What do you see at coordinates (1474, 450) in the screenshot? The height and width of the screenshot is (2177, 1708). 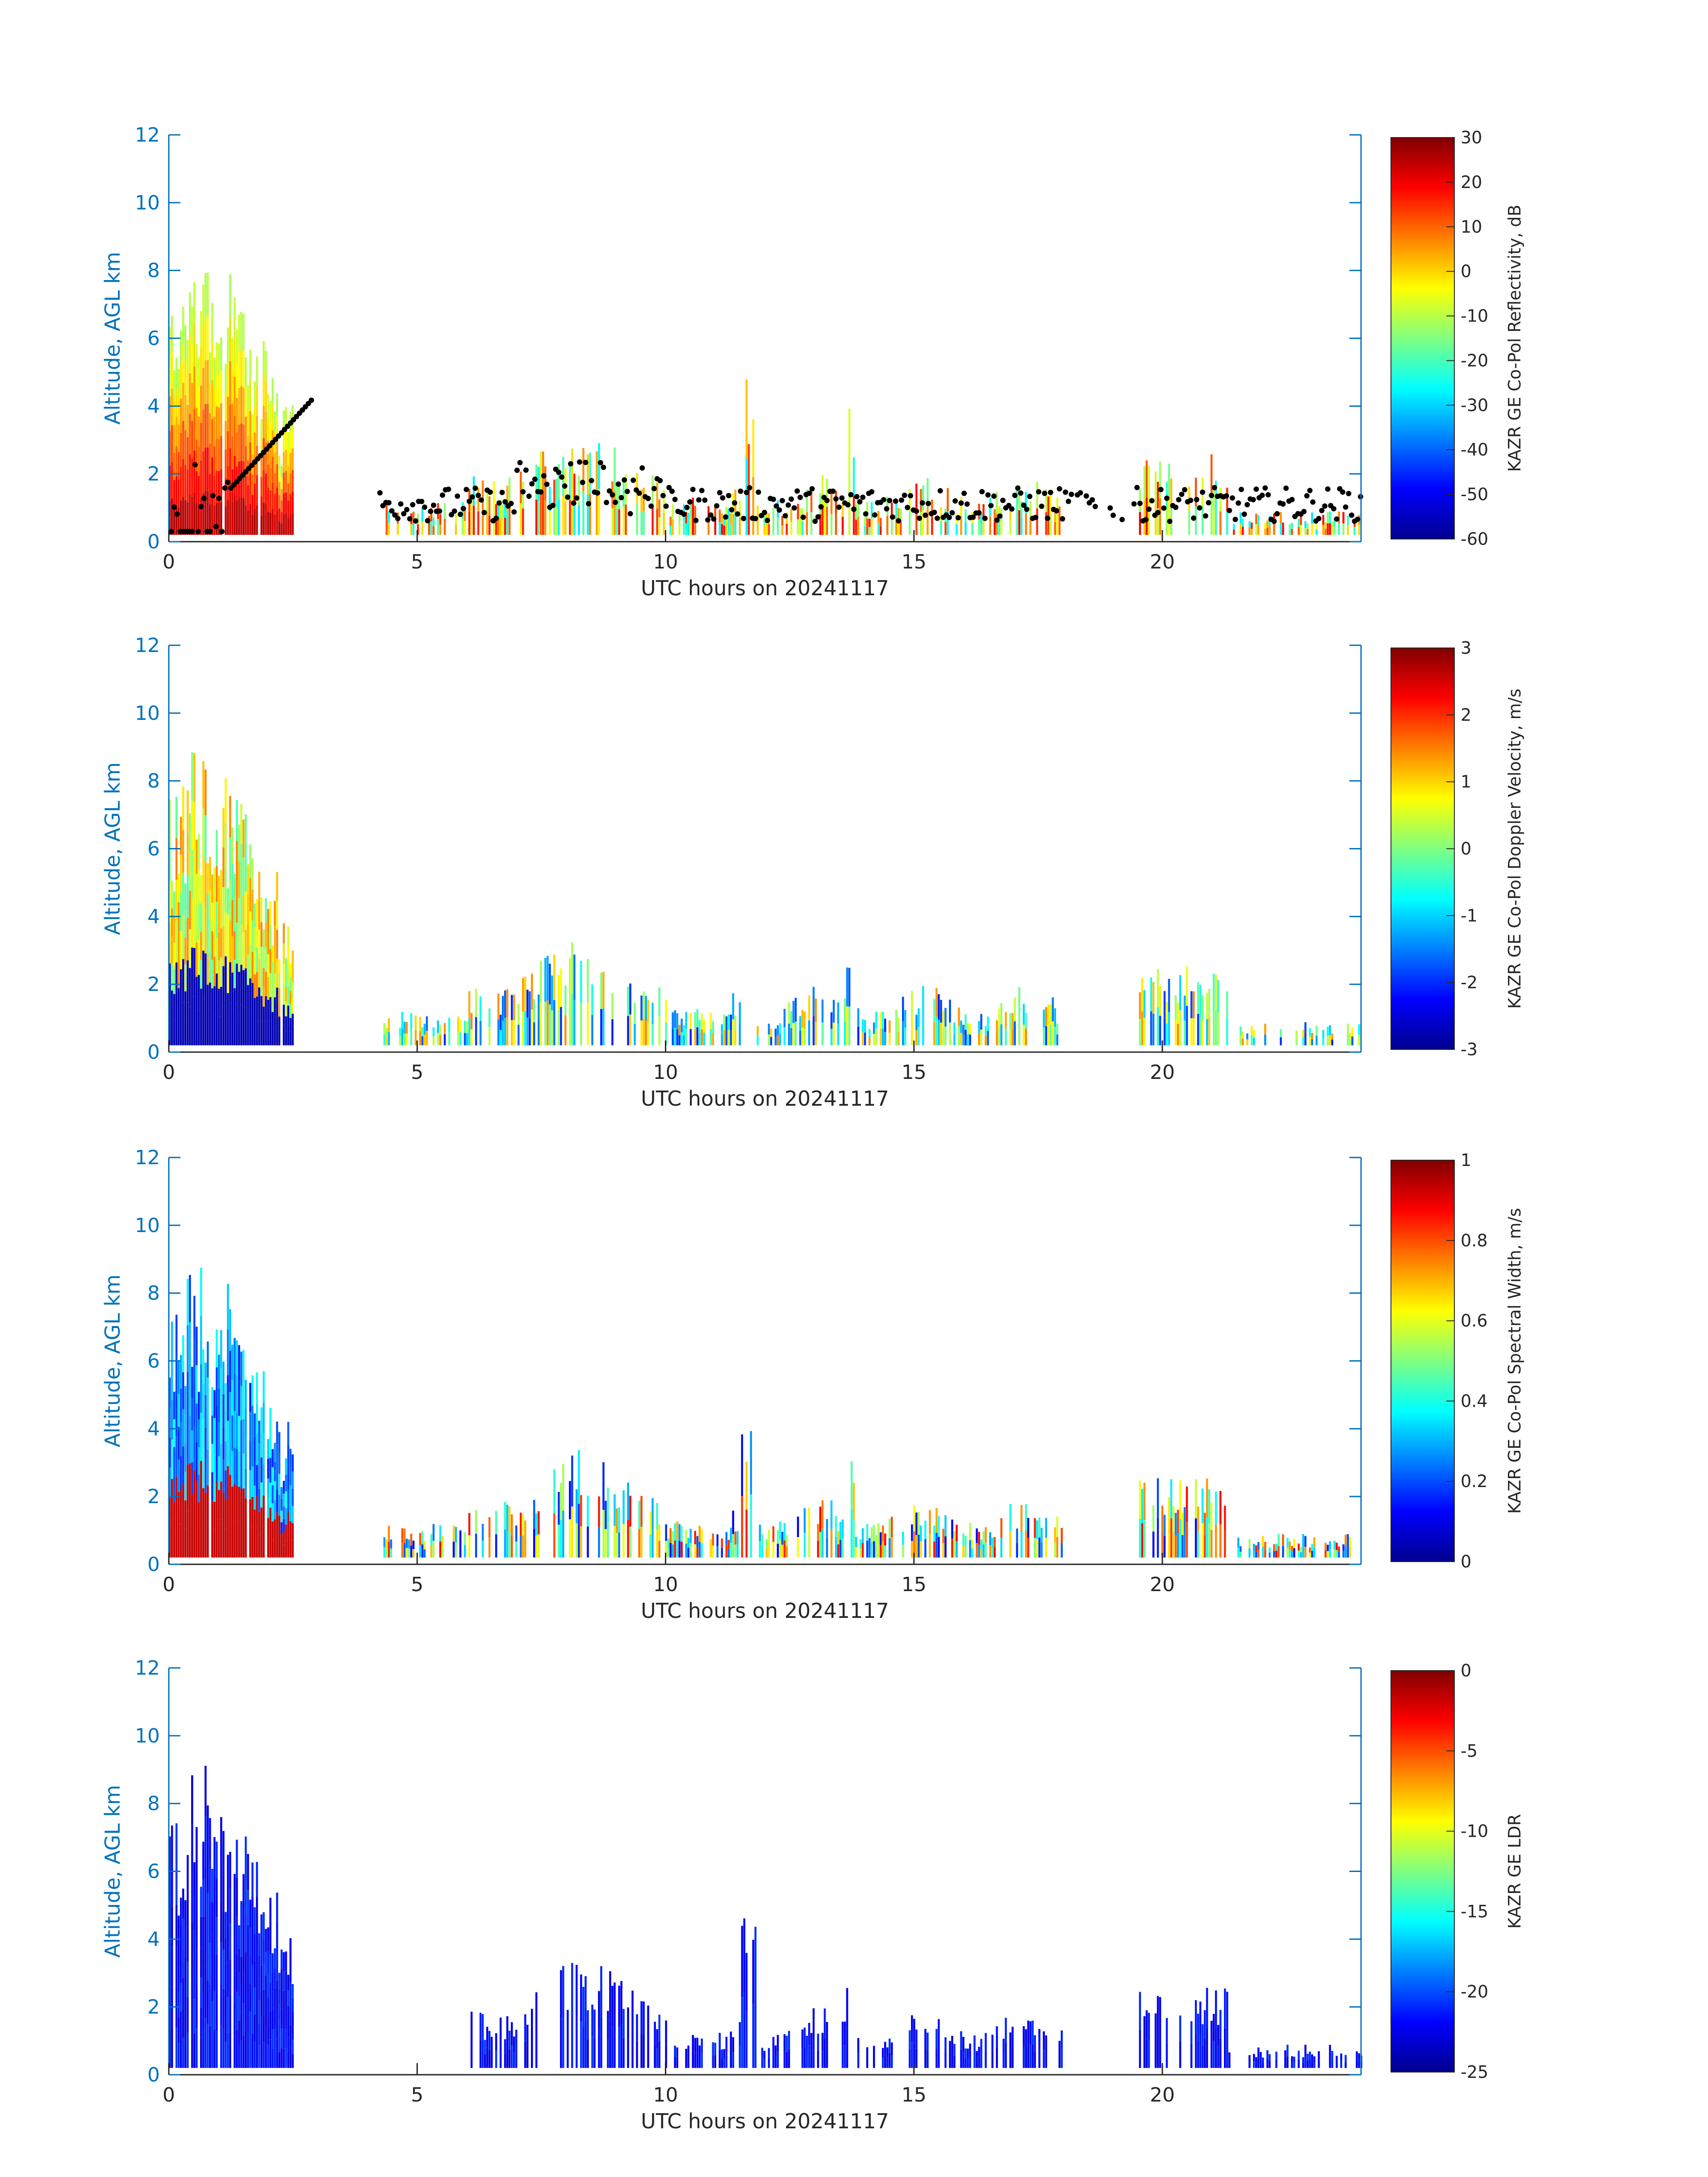 I see `colorbar-tick-label: -40` at bounding box center [1474, 450].